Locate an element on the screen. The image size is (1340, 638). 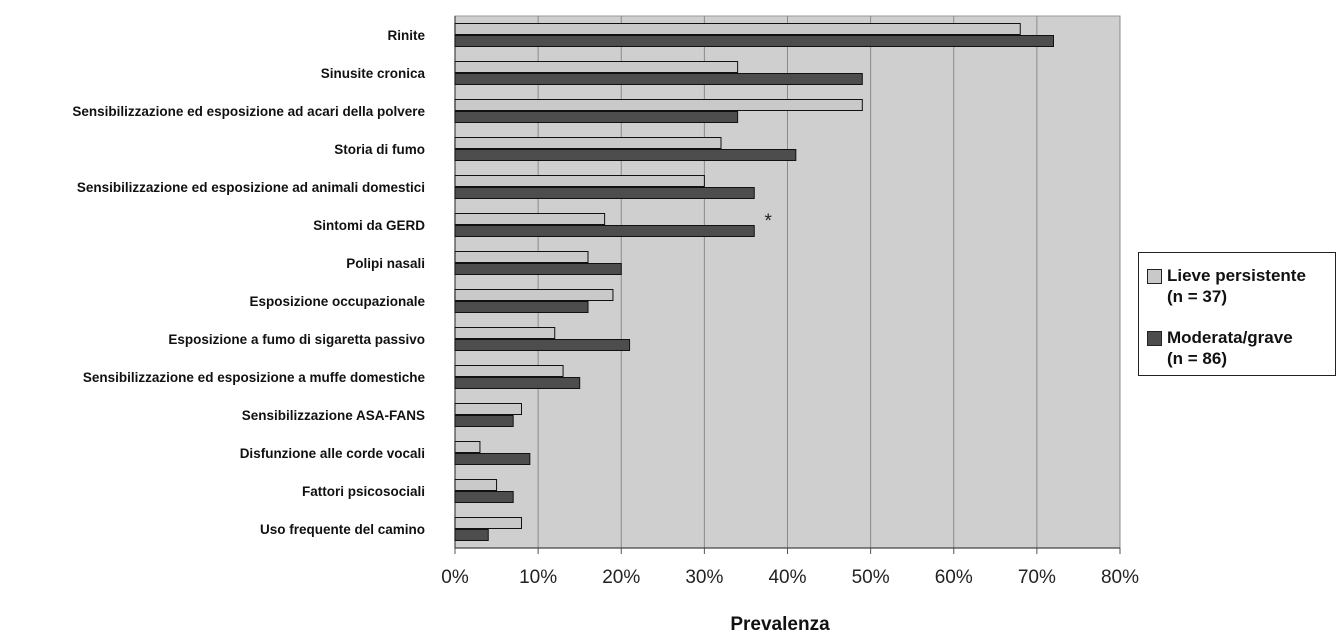
x-tick-label: 10% is located at coordinates (538, 577).